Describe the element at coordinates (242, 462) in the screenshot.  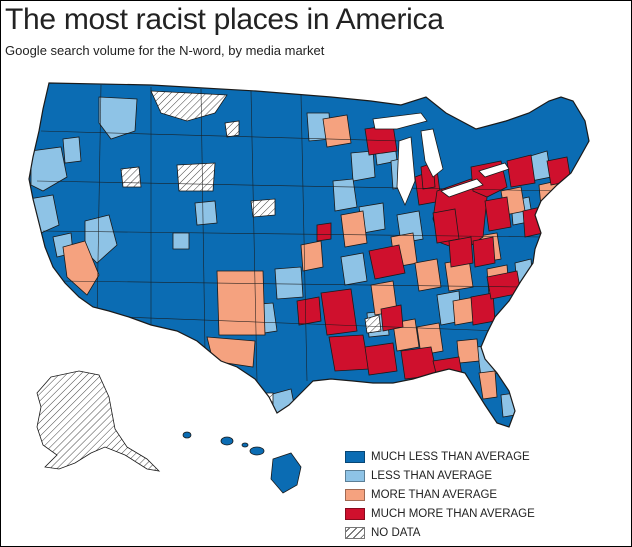
I see `hawaii-region` at that location.